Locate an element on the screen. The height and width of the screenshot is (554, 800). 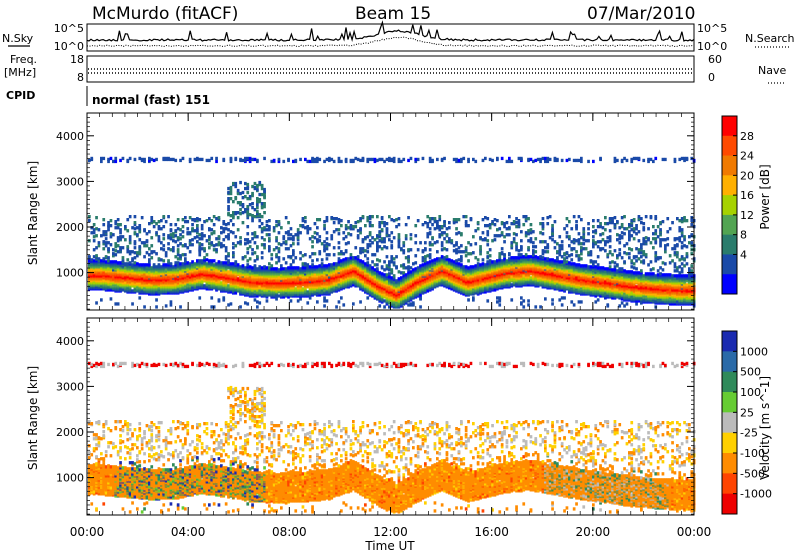
beam-title: Beam 15 is located at coordinates (393, 14).